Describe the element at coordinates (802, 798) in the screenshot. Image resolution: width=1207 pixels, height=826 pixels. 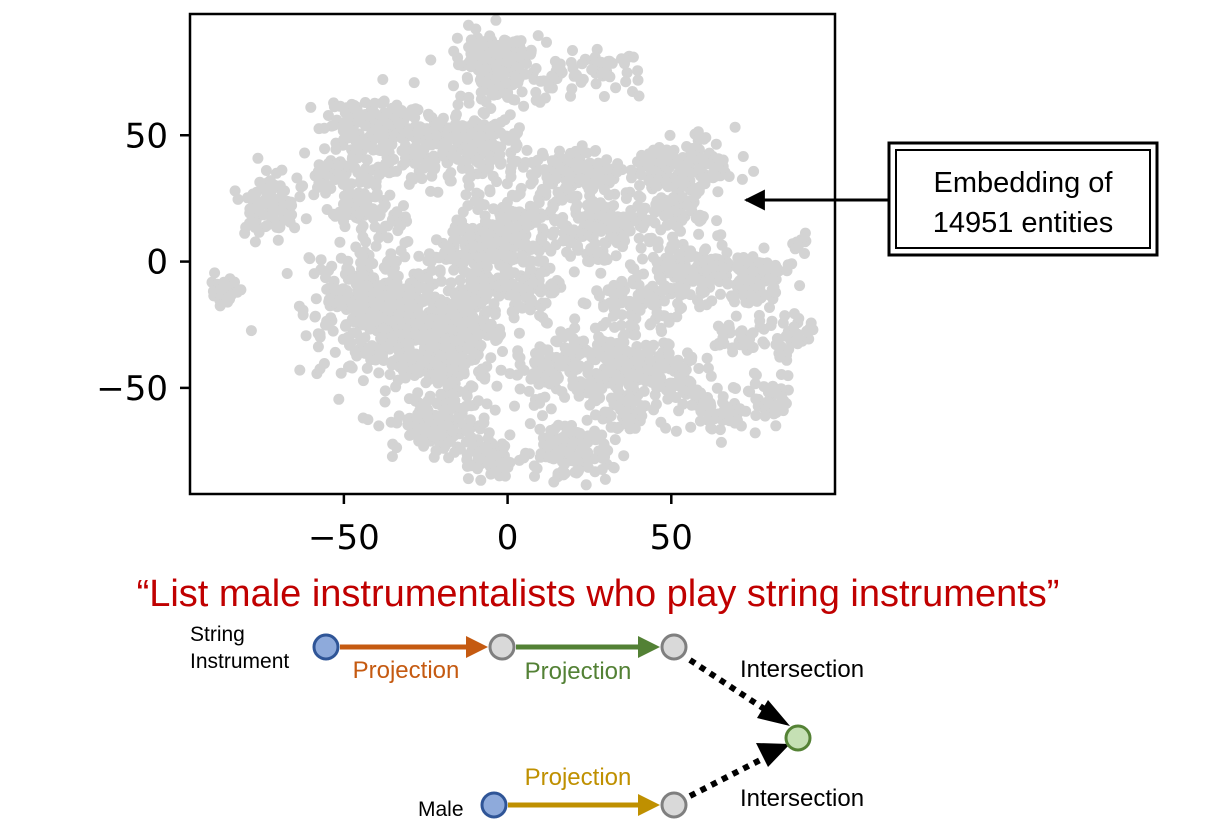
I see `intersection-label-bottom: Intersection` at that location.